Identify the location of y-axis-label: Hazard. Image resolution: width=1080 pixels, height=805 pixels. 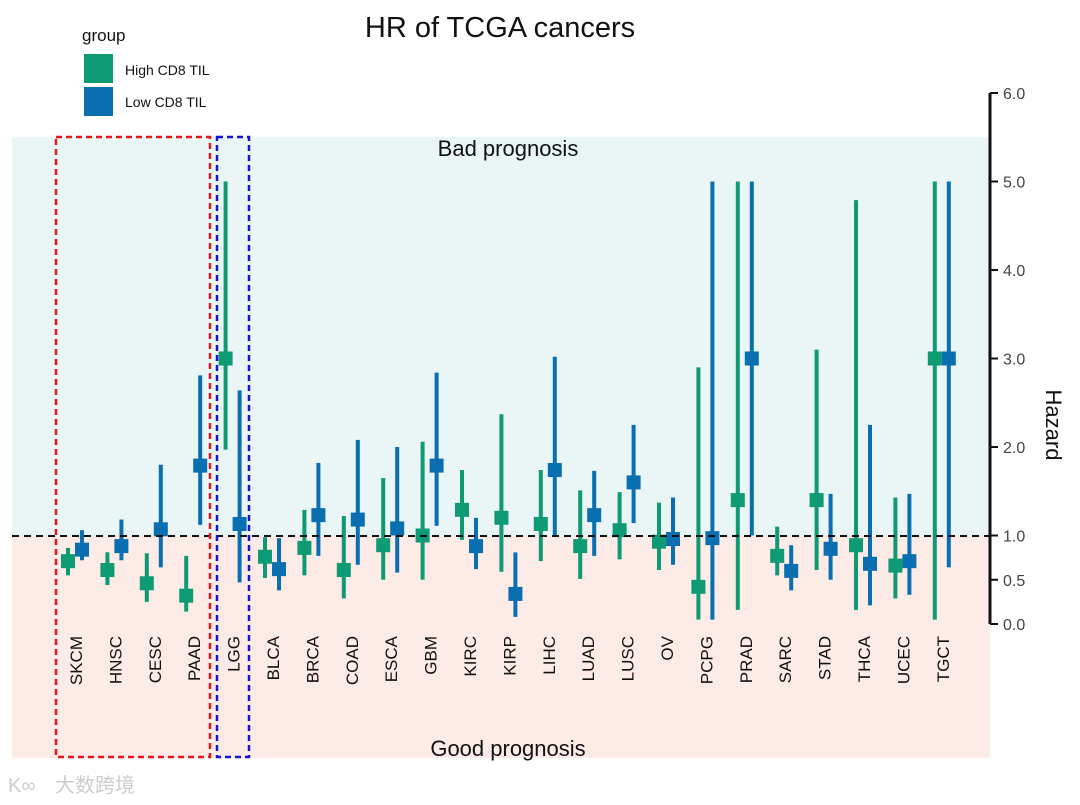
(1053, 425).